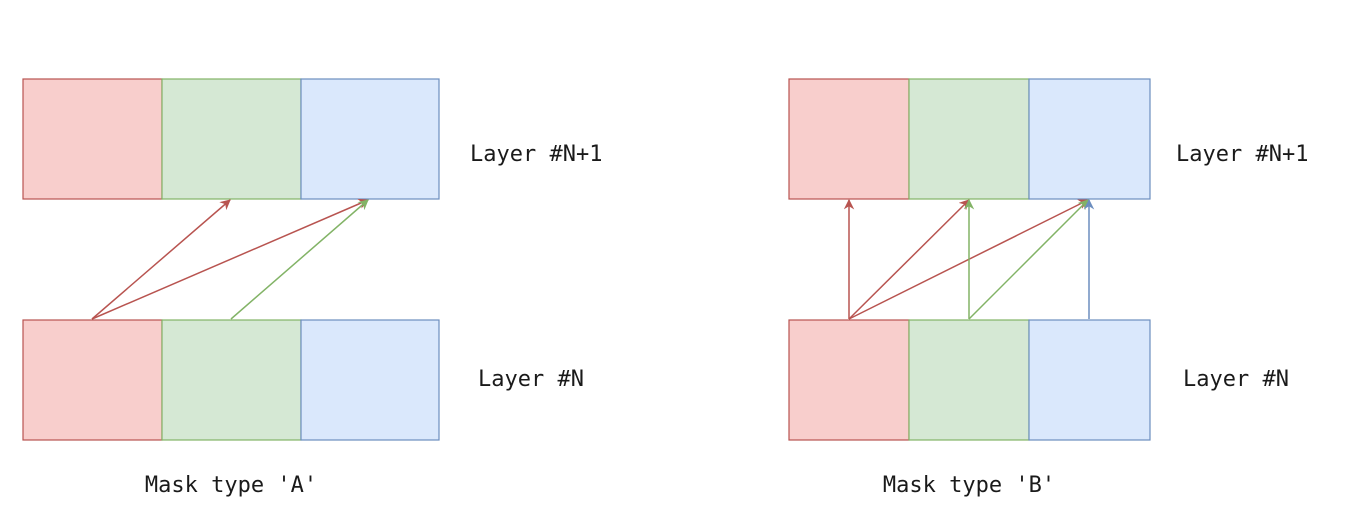 The image size is (1348, 515). I want to click on lower-layer-label-a: Layer #N, so click(531, 379).